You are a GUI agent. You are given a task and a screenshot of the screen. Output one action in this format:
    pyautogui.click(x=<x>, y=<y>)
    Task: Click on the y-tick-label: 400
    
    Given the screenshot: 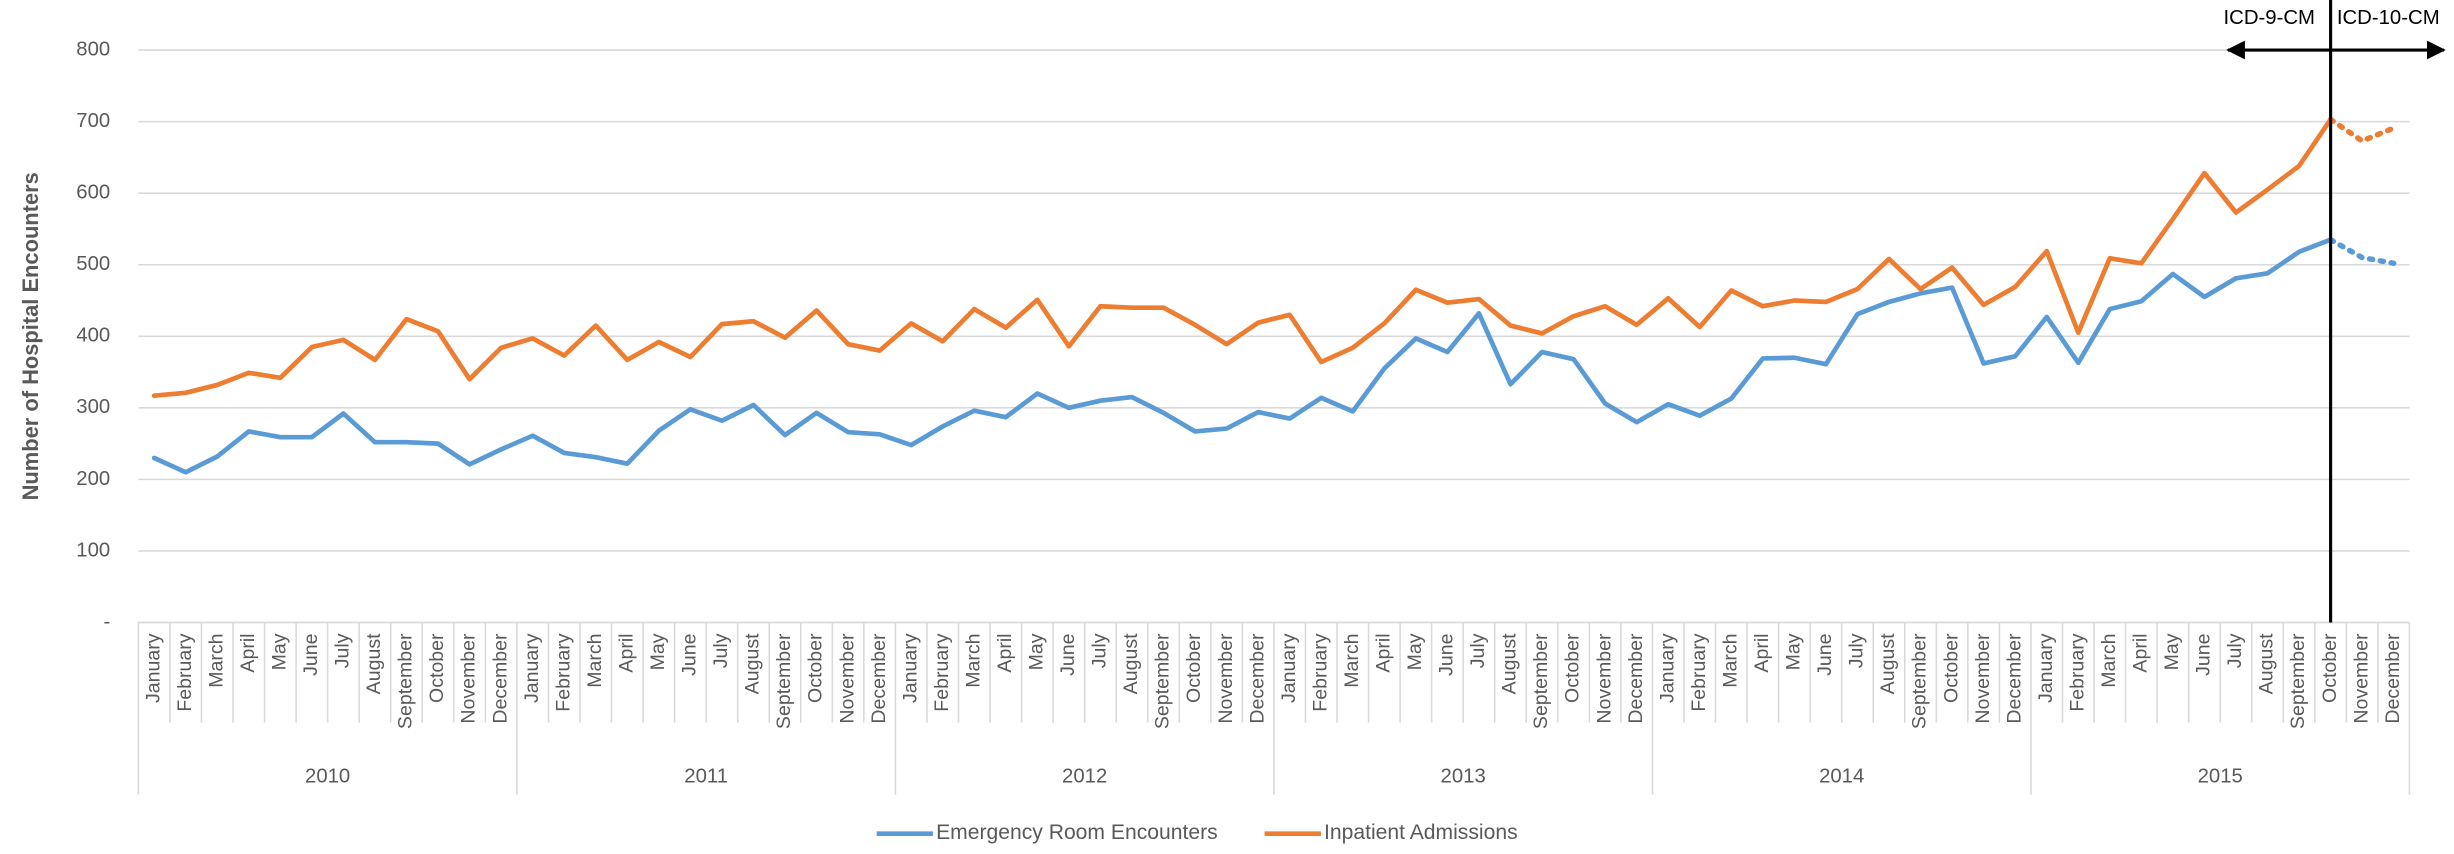 What is the action you would take?
    pyautogui.click(x=93, y=336)
    